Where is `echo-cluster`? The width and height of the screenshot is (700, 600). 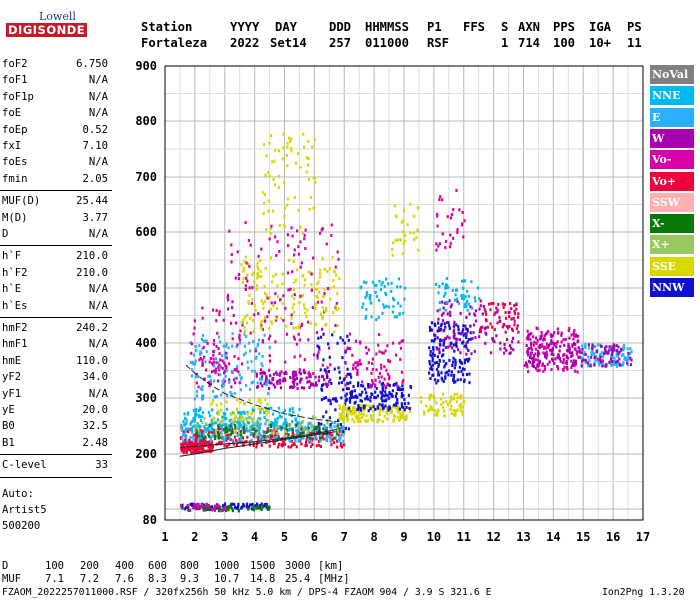
echo-cluster is located at coordinates (240, 411).